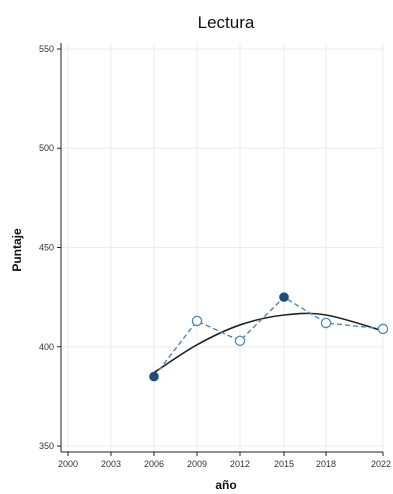 The image size is (393, 494). I want to click on trend-line, so click(268, 343).